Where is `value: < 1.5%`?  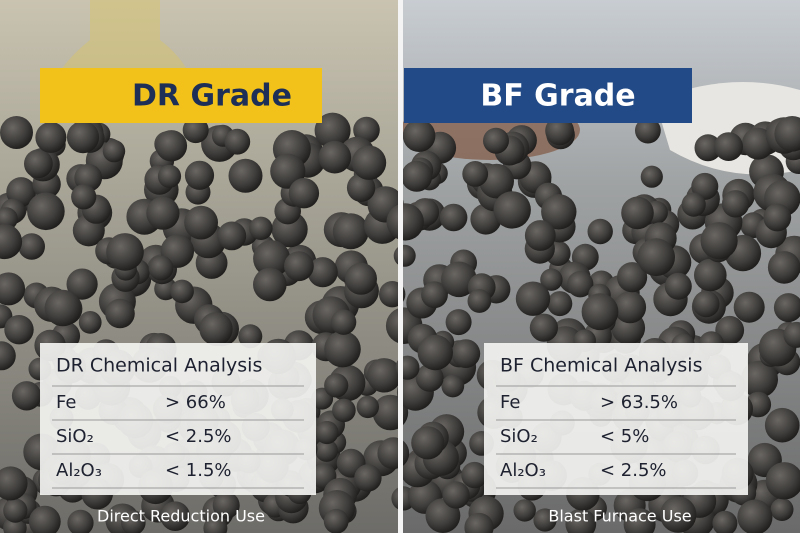
value: < 1.5% is located at coordinates (198, 470).